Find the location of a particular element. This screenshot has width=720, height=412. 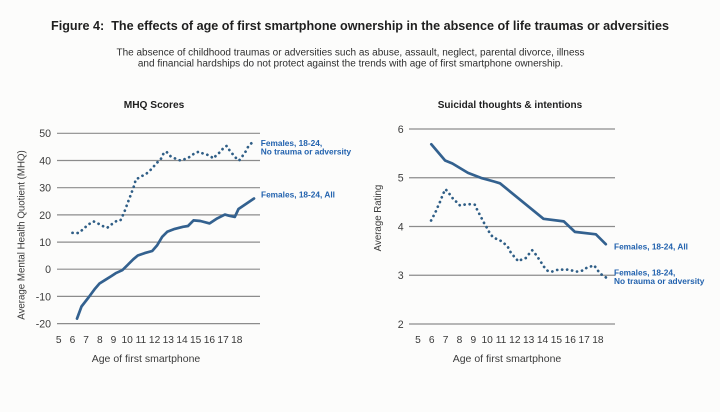

svg-text: MHQ Scores is located at coordinates (154, 105).